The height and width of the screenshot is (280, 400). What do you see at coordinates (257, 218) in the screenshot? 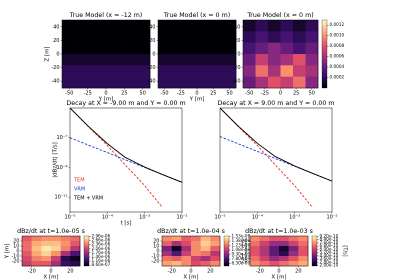
I see `x-tick-label: 10⁻⁴` at bounding box center [257, 218].